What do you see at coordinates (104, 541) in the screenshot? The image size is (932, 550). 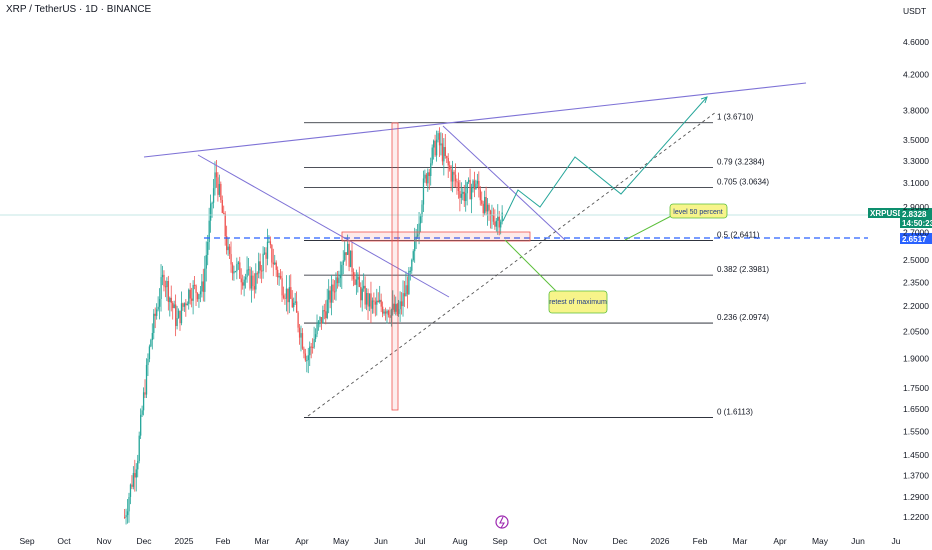 I see `x-tick-label: Nov` at bounding box center [104, 541].